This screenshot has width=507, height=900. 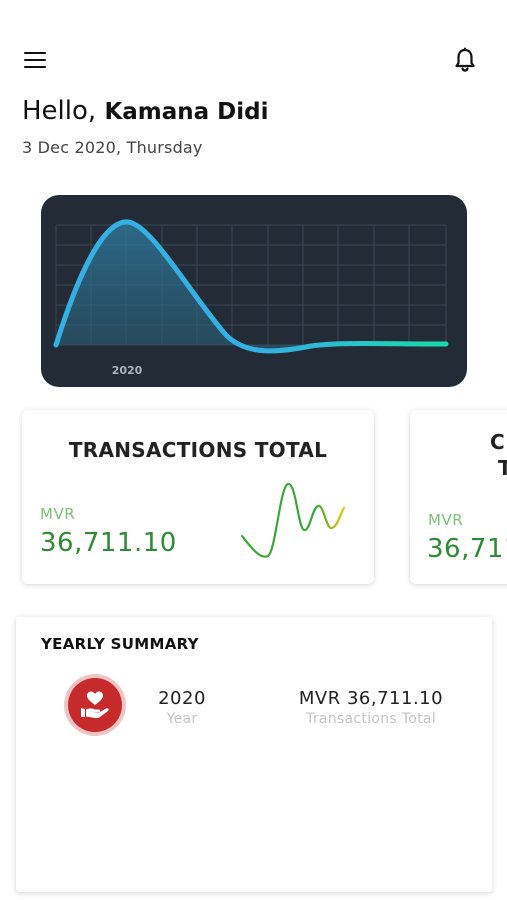 I want to click on notifications-button, so click(x=465, y=59).